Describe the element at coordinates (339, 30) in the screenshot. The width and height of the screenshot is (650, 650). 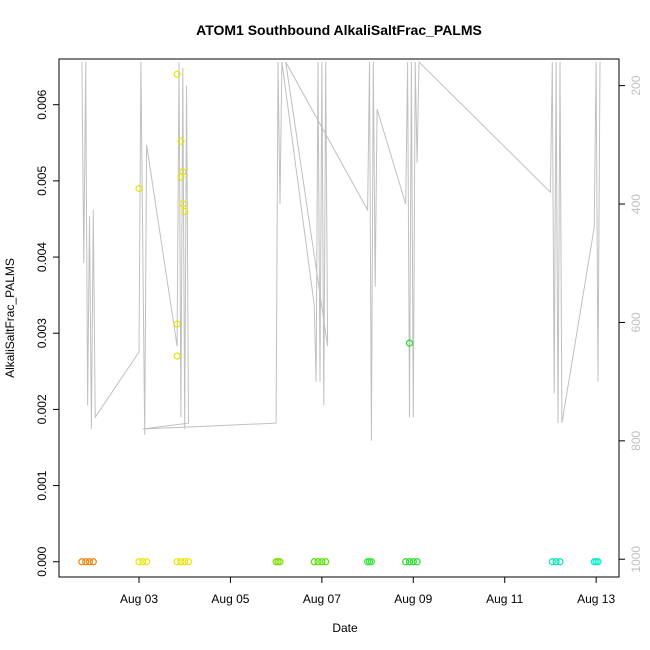
I see `chart-title: ATOM1 Southbound AlkaliSaltFrac_PALMS` at that location.